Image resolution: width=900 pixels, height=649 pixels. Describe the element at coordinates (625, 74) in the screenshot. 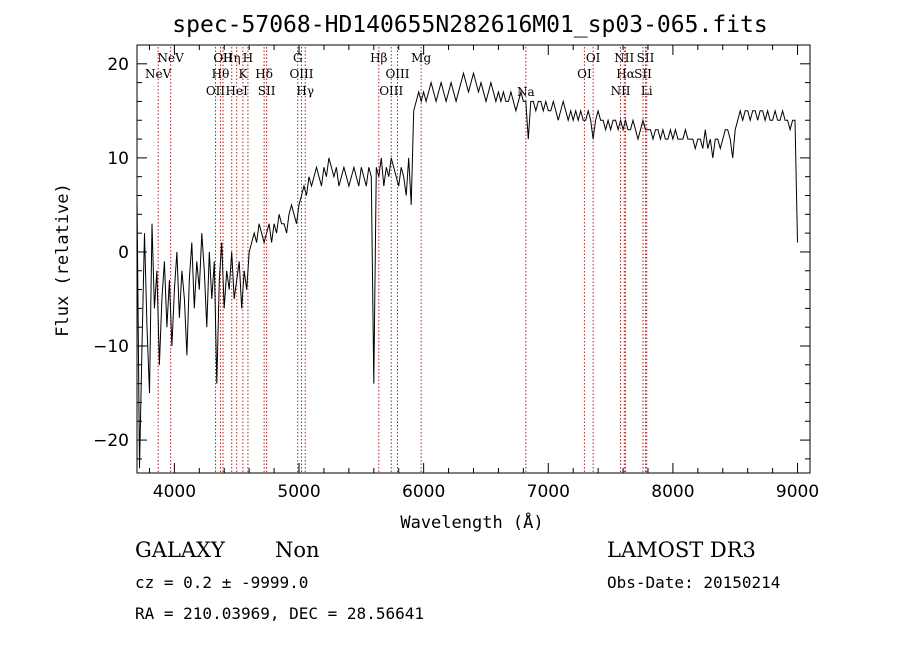

I see `spectral-line-label: Hα` at that location.